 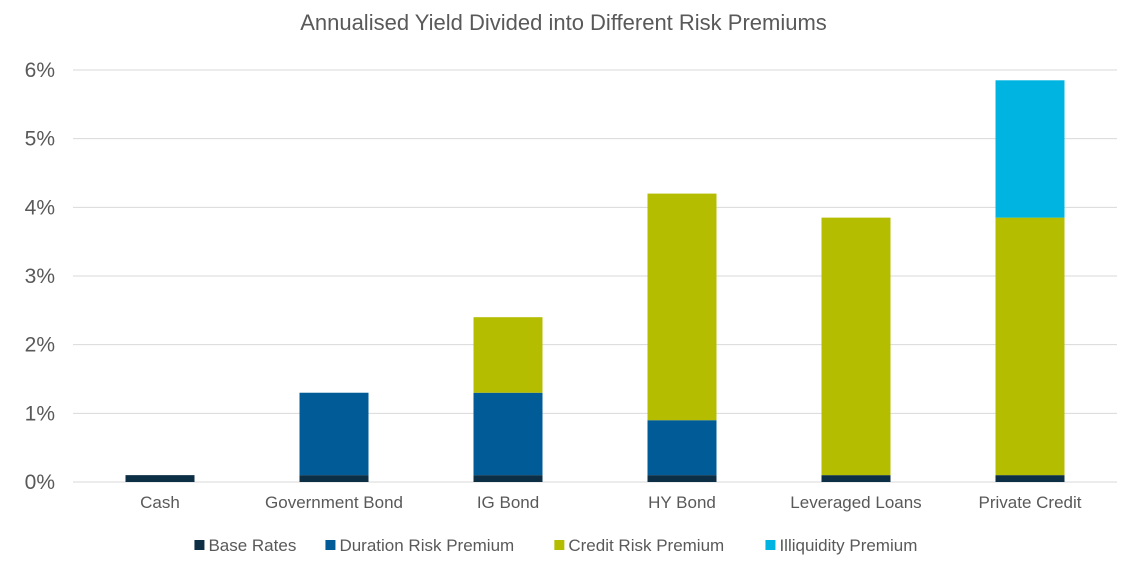 What do you see at coordinates (252, 545) in the screenshot?
I see `legend-label: Base Rates` at bounding box center [252, 545].